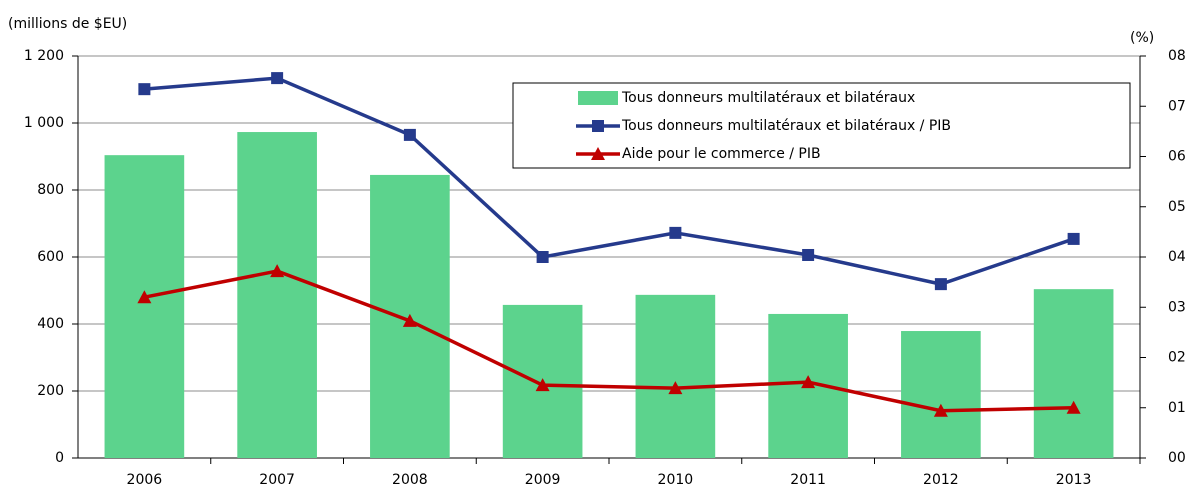 This screenshot has height=492, width=1193. I want to click on y-tick-label: 200, so click(50, 391).